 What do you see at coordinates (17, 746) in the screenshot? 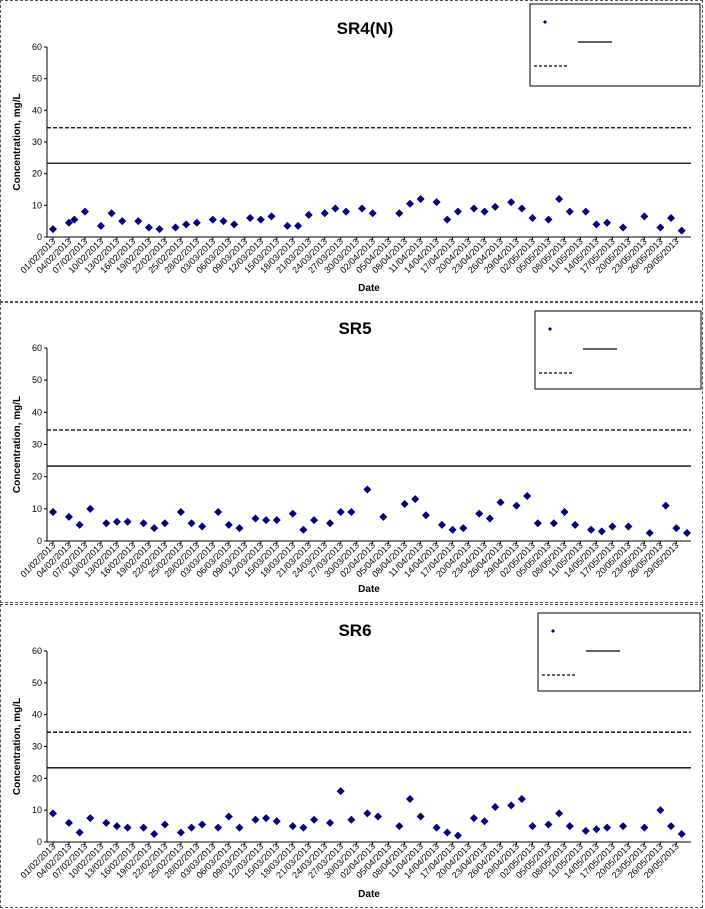
I see `y-axis-label: Concentration, mg/L` at bounding box center [17, 746].